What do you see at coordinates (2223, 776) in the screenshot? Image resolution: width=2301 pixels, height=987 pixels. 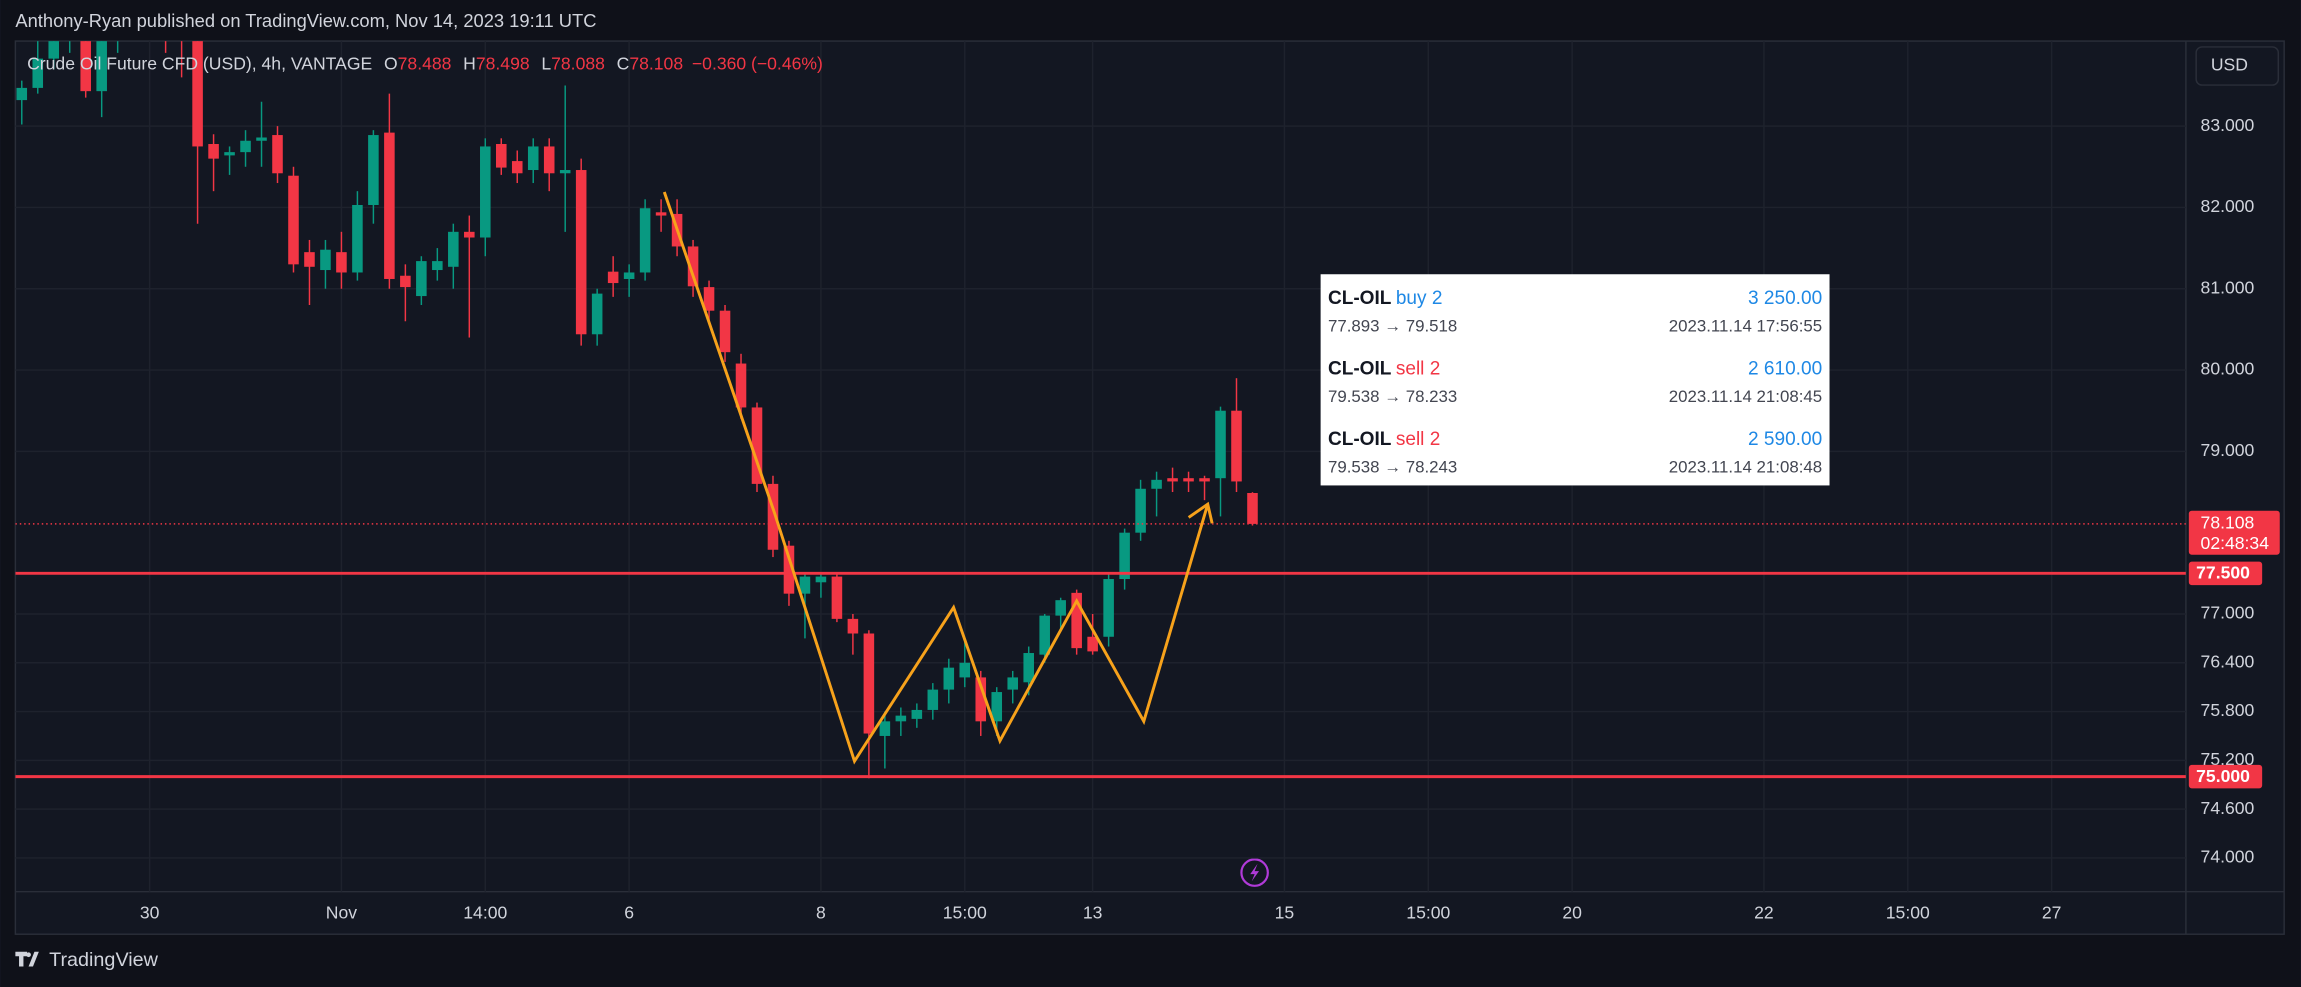 I see `level-label: 75.000` at bounding box center [2223, 776].